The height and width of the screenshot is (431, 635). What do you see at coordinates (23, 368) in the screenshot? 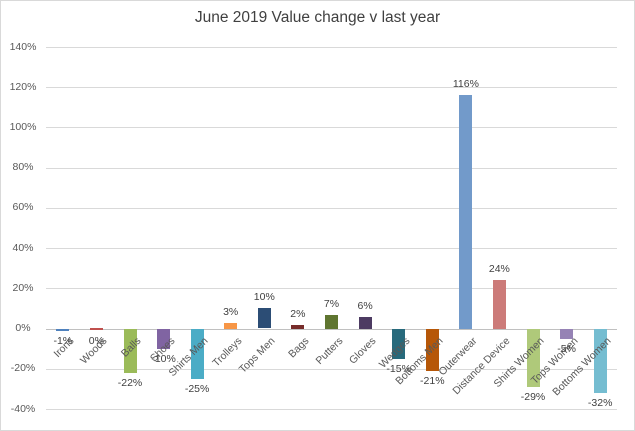
I see `y-axis-tick-label: -20%` at bounding box center [23, 368].